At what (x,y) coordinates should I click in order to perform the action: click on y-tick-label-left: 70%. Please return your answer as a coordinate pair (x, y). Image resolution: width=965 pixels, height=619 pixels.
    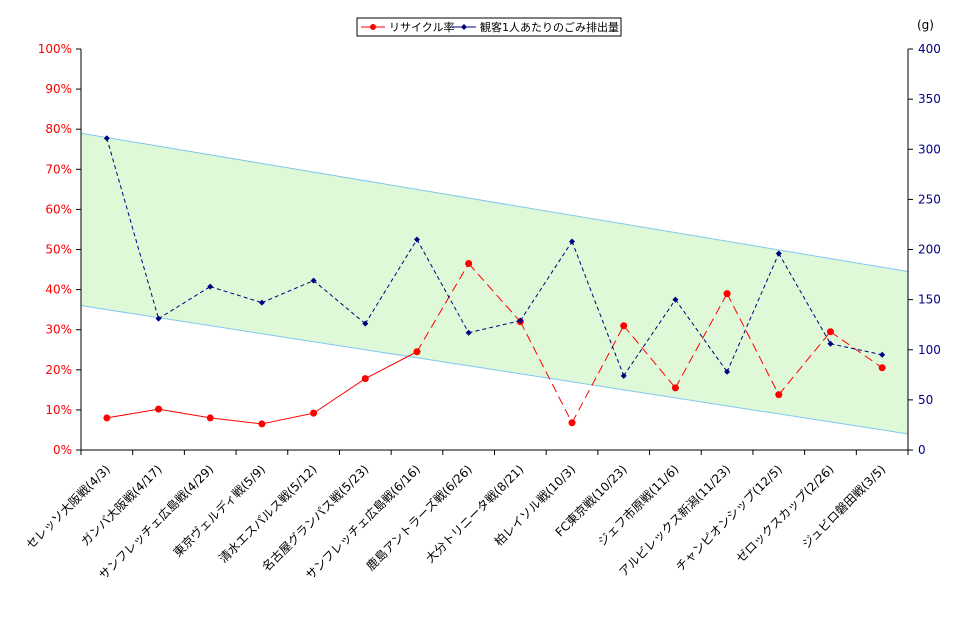
    Looking at the image, I should click on (58, 169).